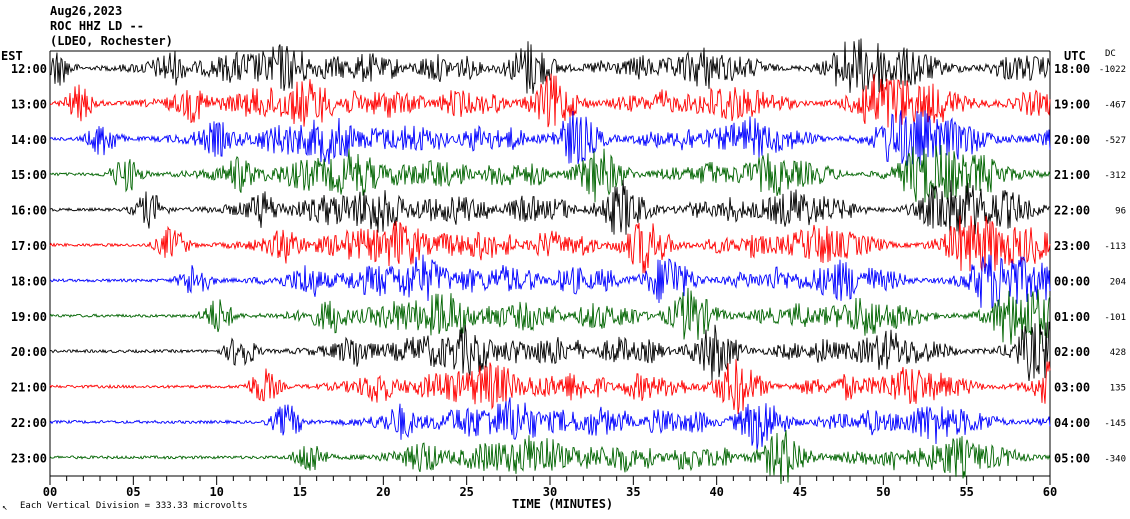  Describe the element at coordinates (383, 492) in the screenshot. I see `x-tick-label: 20` at that location.